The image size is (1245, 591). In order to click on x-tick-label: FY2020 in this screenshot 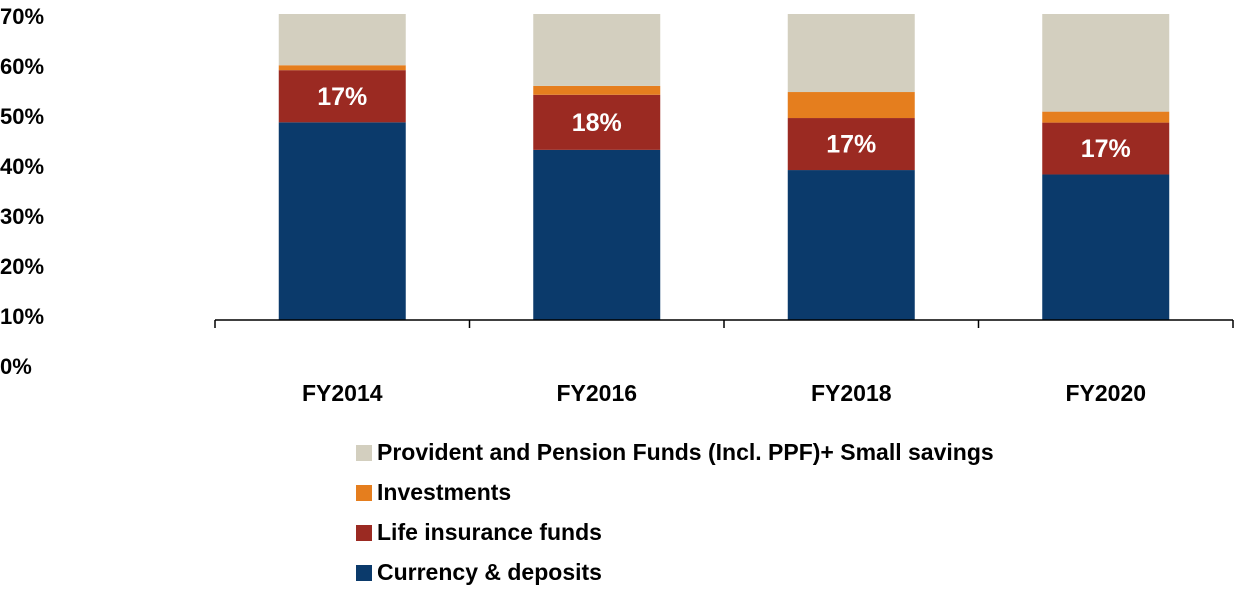, I will do `click(1105, 393)`.